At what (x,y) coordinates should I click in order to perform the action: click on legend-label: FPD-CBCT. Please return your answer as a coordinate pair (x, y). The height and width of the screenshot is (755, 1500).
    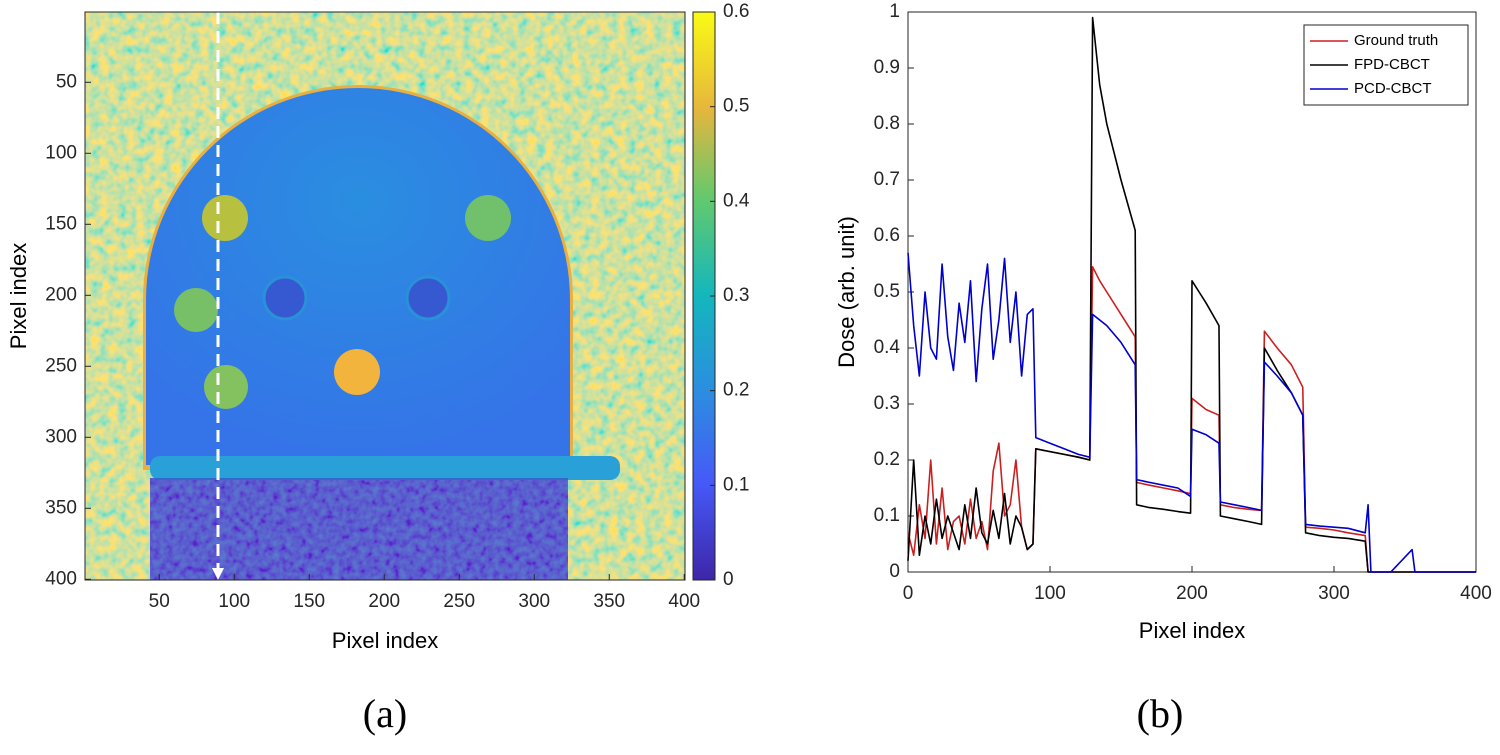
    Looking at the image, I should click on (1392, 64).